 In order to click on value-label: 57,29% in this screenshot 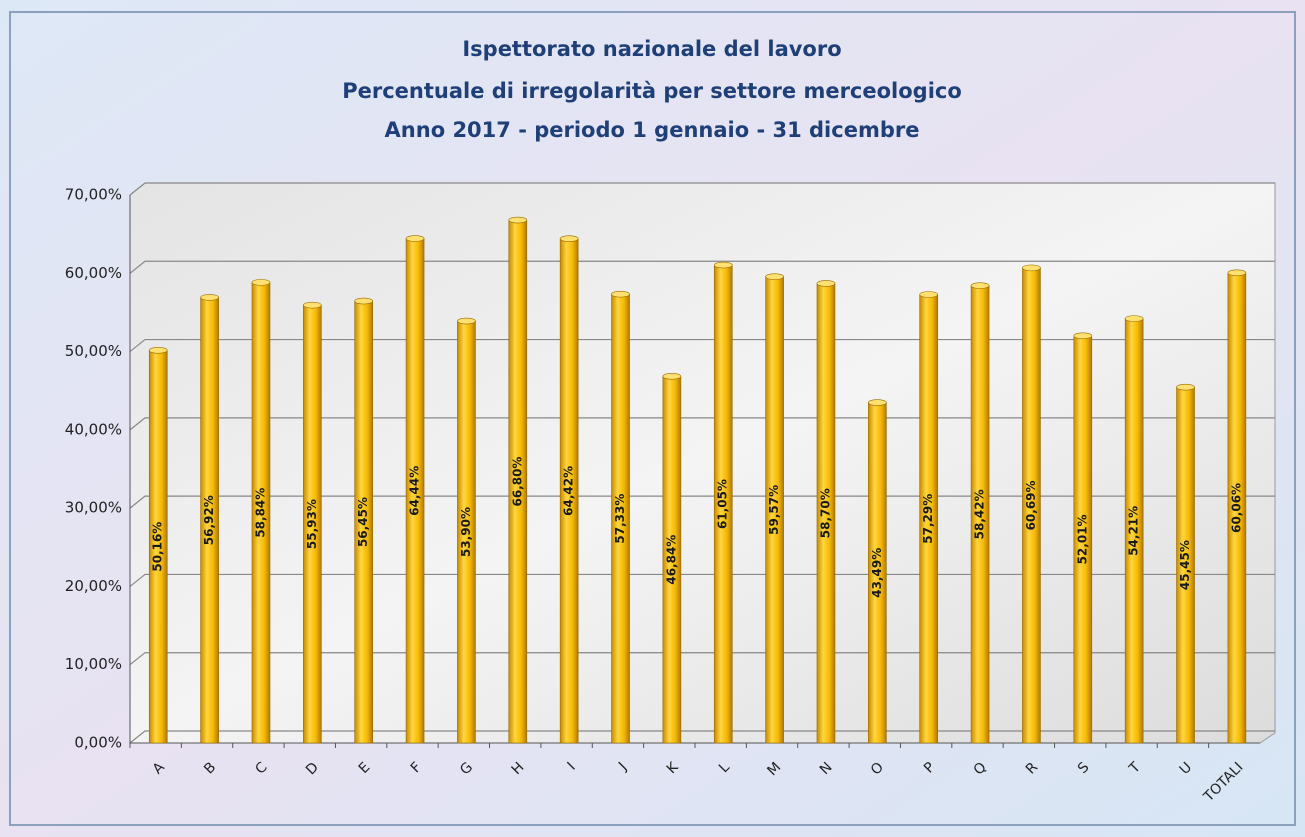, I will do `click(928, 519)`.